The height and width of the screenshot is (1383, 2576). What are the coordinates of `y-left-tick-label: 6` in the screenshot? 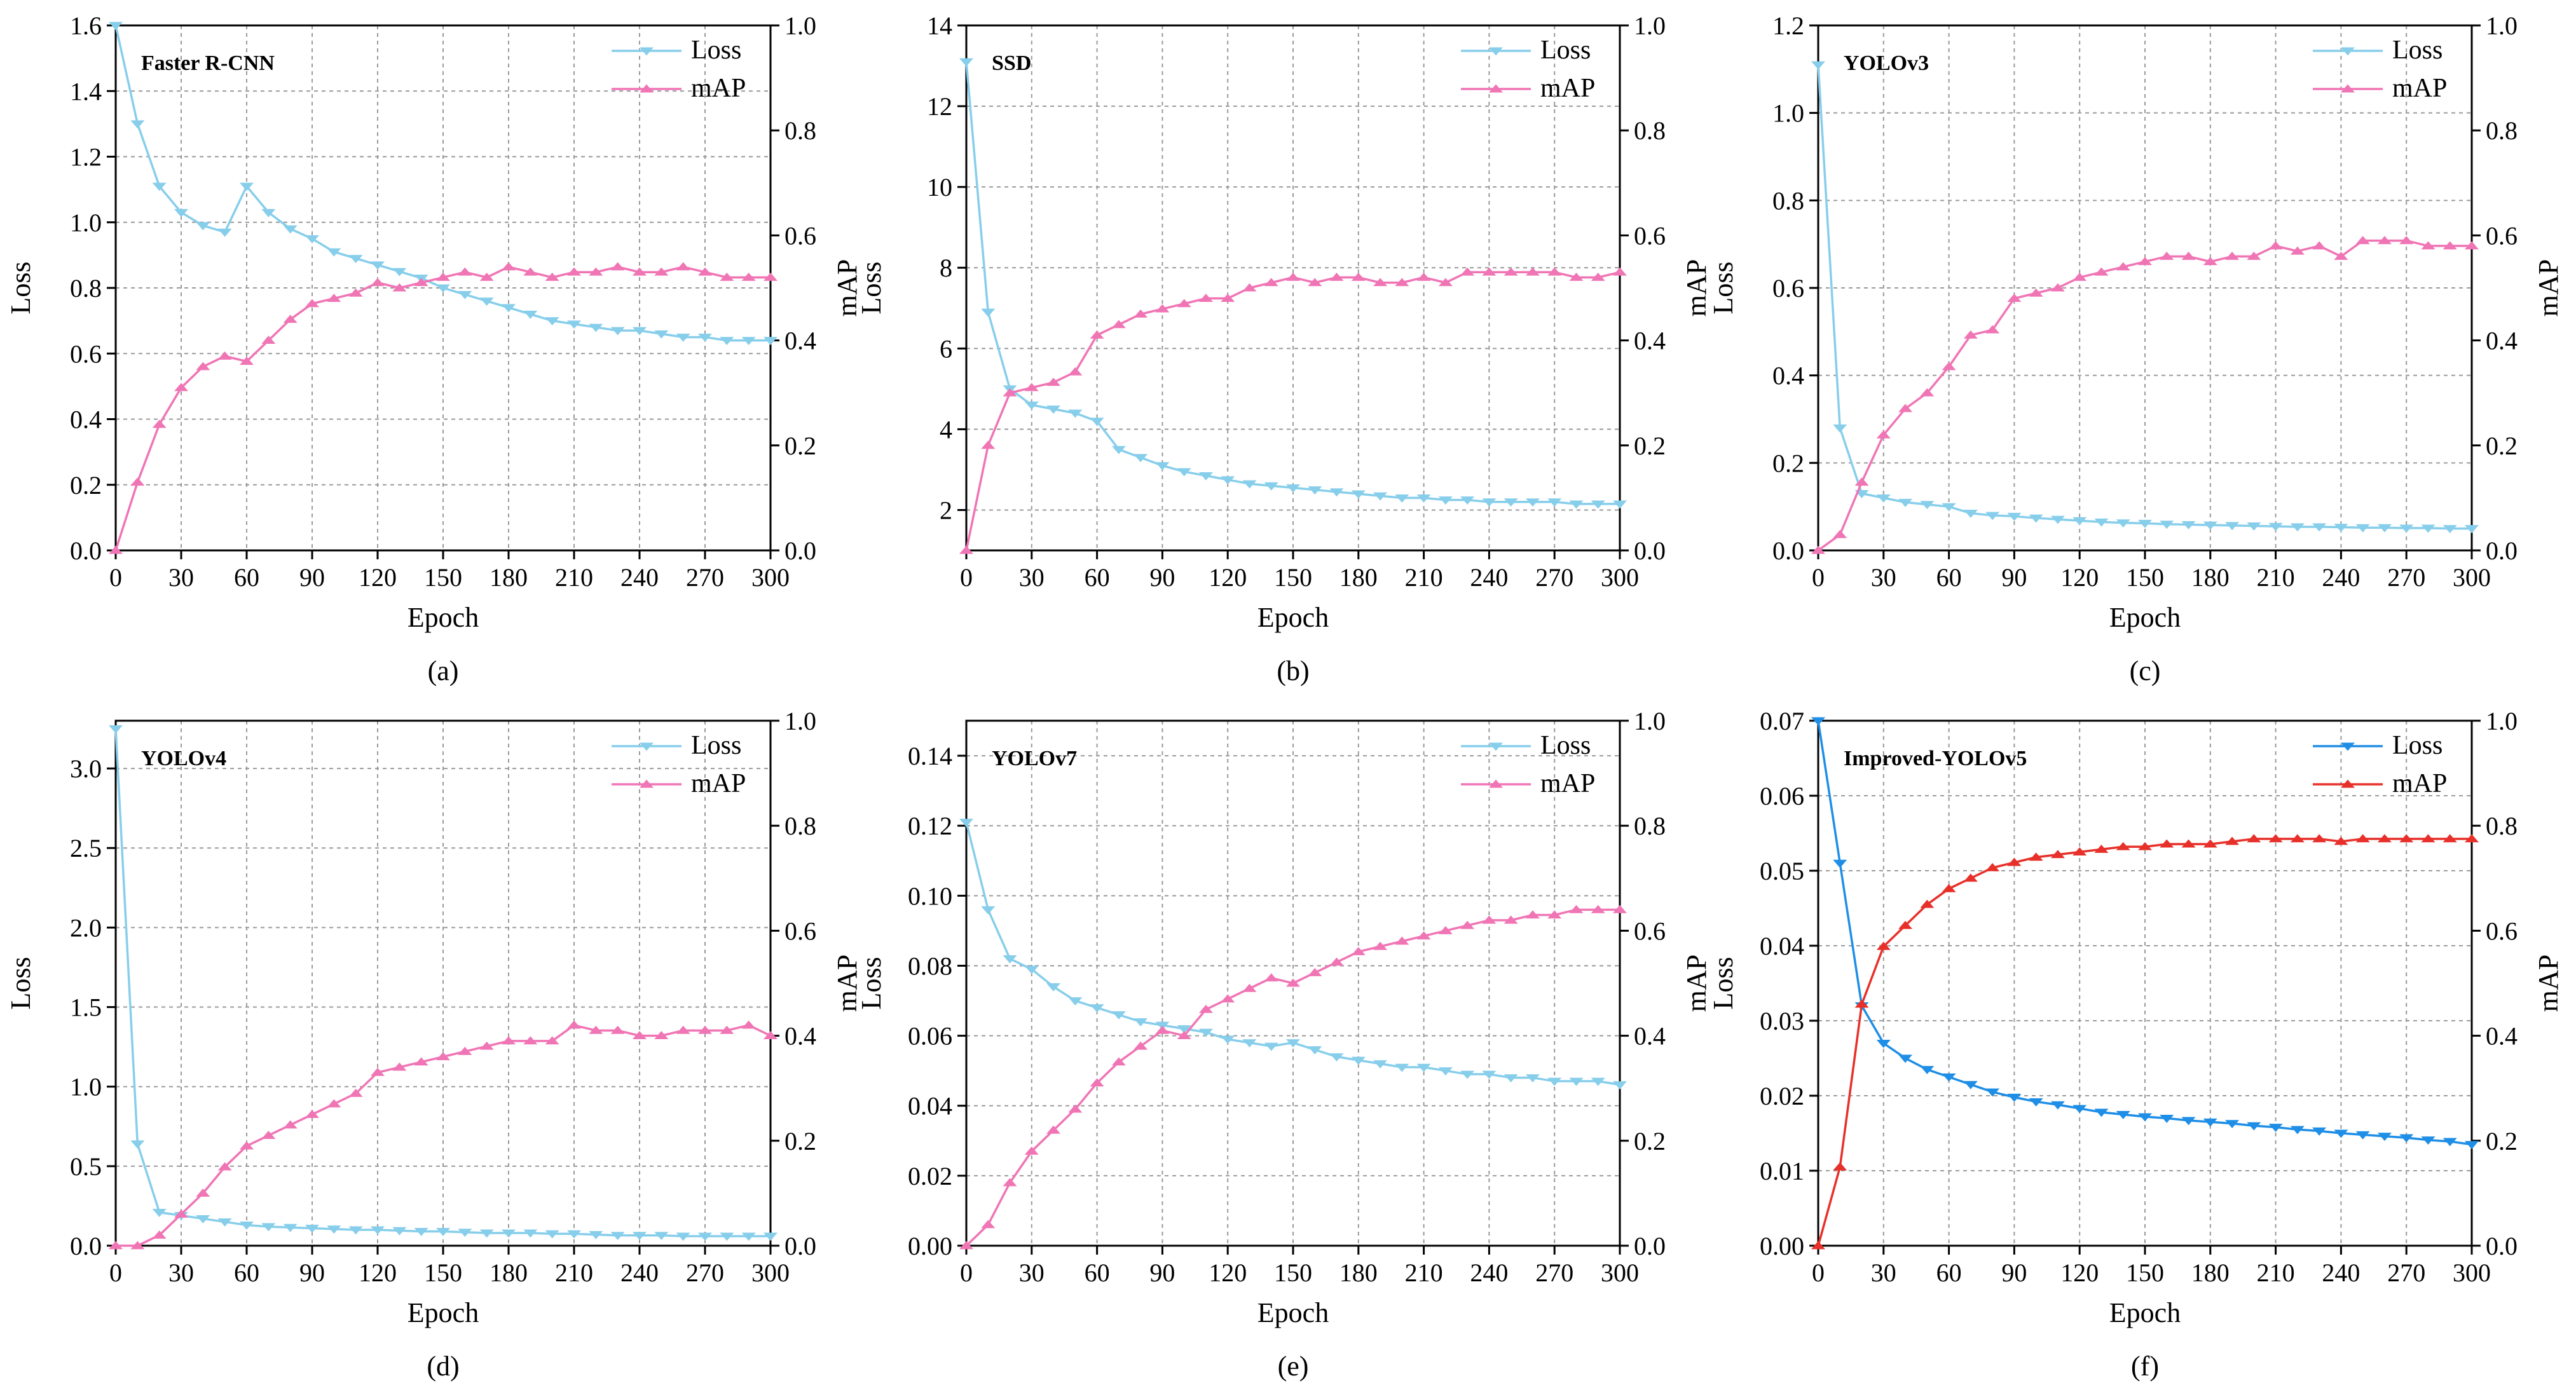 It's located at (946, 348).